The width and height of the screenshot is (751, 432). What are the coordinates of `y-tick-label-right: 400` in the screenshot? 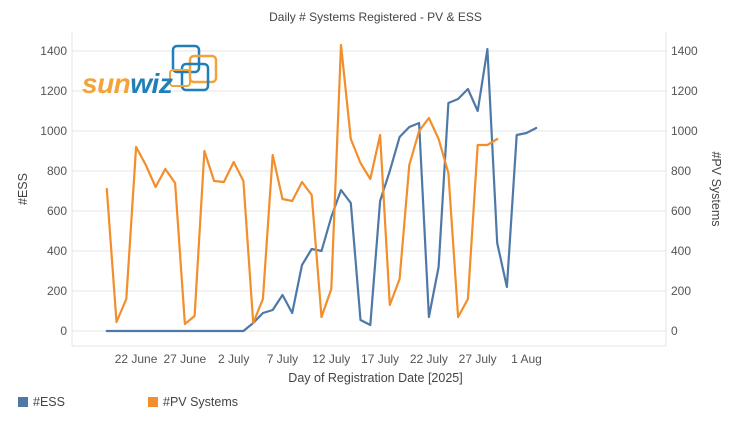 It's located at (681, 251).